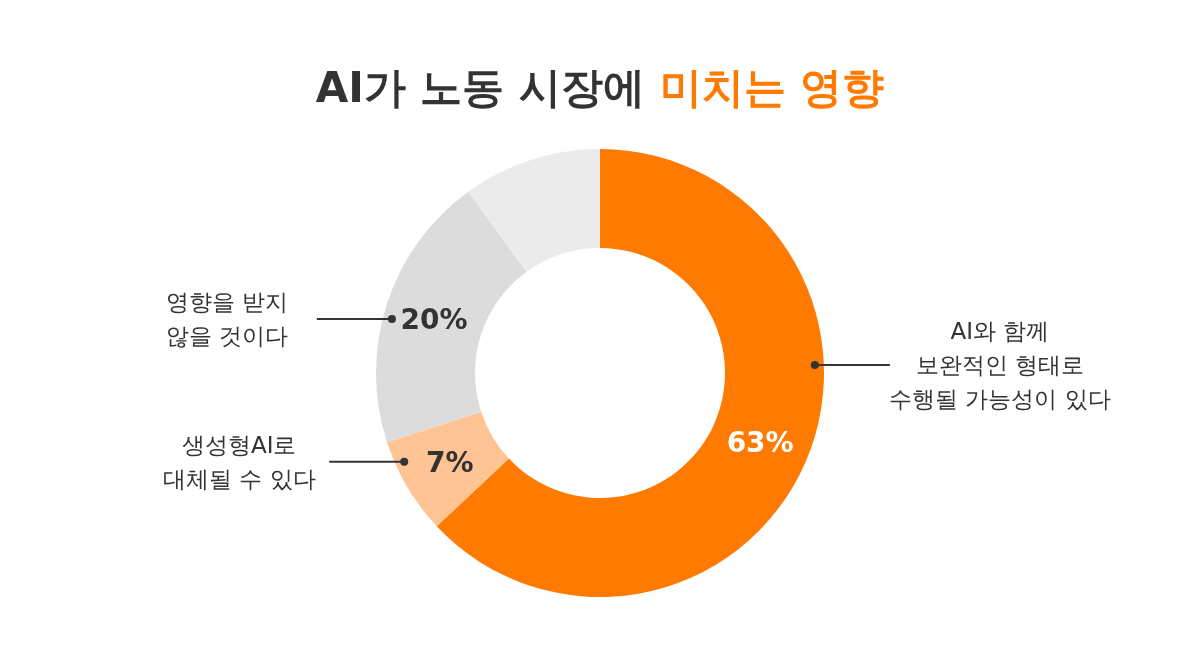 Image resolution: width=1200 pixels, height=650 pixels. What do you see at coordinates (450, 462) in the screenshot?
I see `data-label: 7%` at bounding box center [450, 462].